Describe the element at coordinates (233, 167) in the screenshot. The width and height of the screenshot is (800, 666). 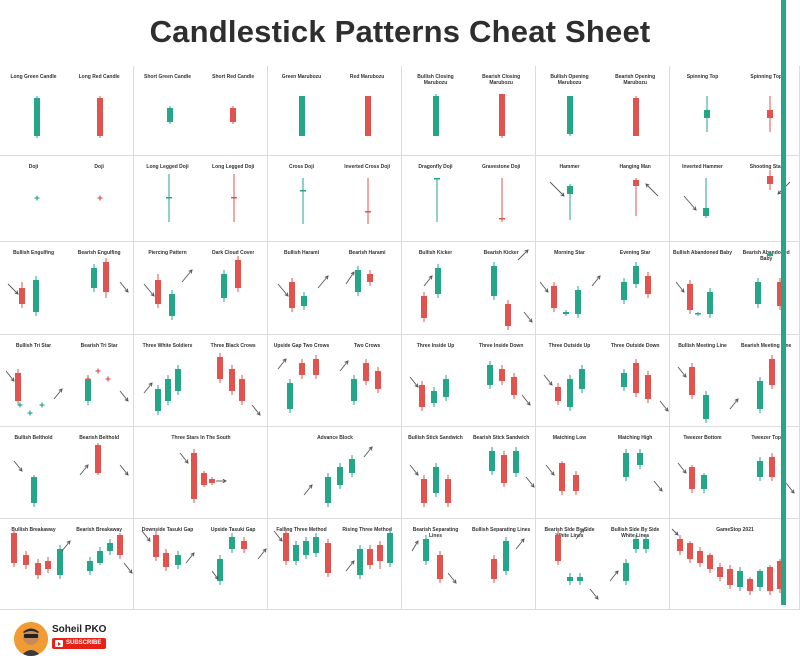
I see `pattern-label: Long Legged Doji` at that location.